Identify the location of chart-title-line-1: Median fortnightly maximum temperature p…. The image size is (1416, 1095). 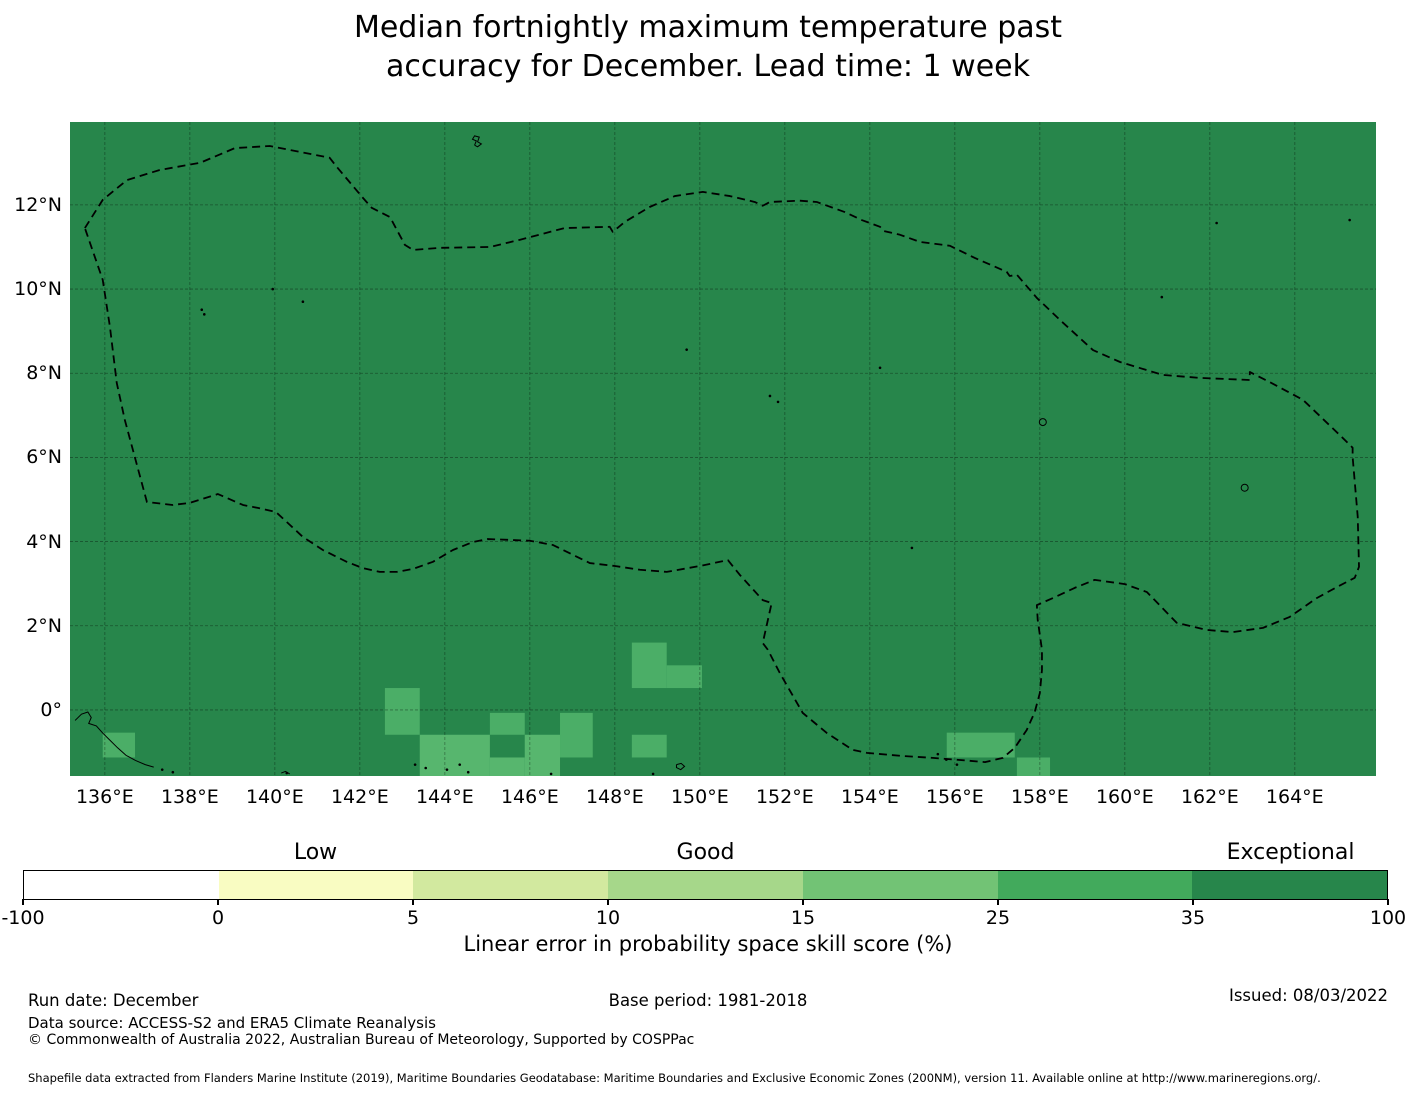
(708, 27).